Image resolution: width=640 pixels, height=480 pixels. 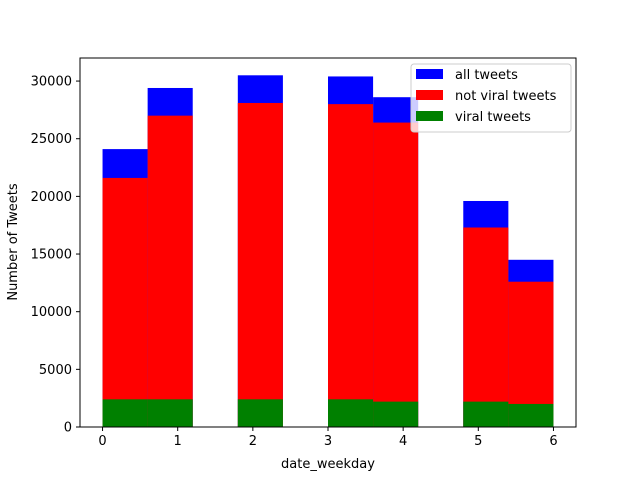 I want to click on y-tick-label: 10000, so click(x=51, y=312).